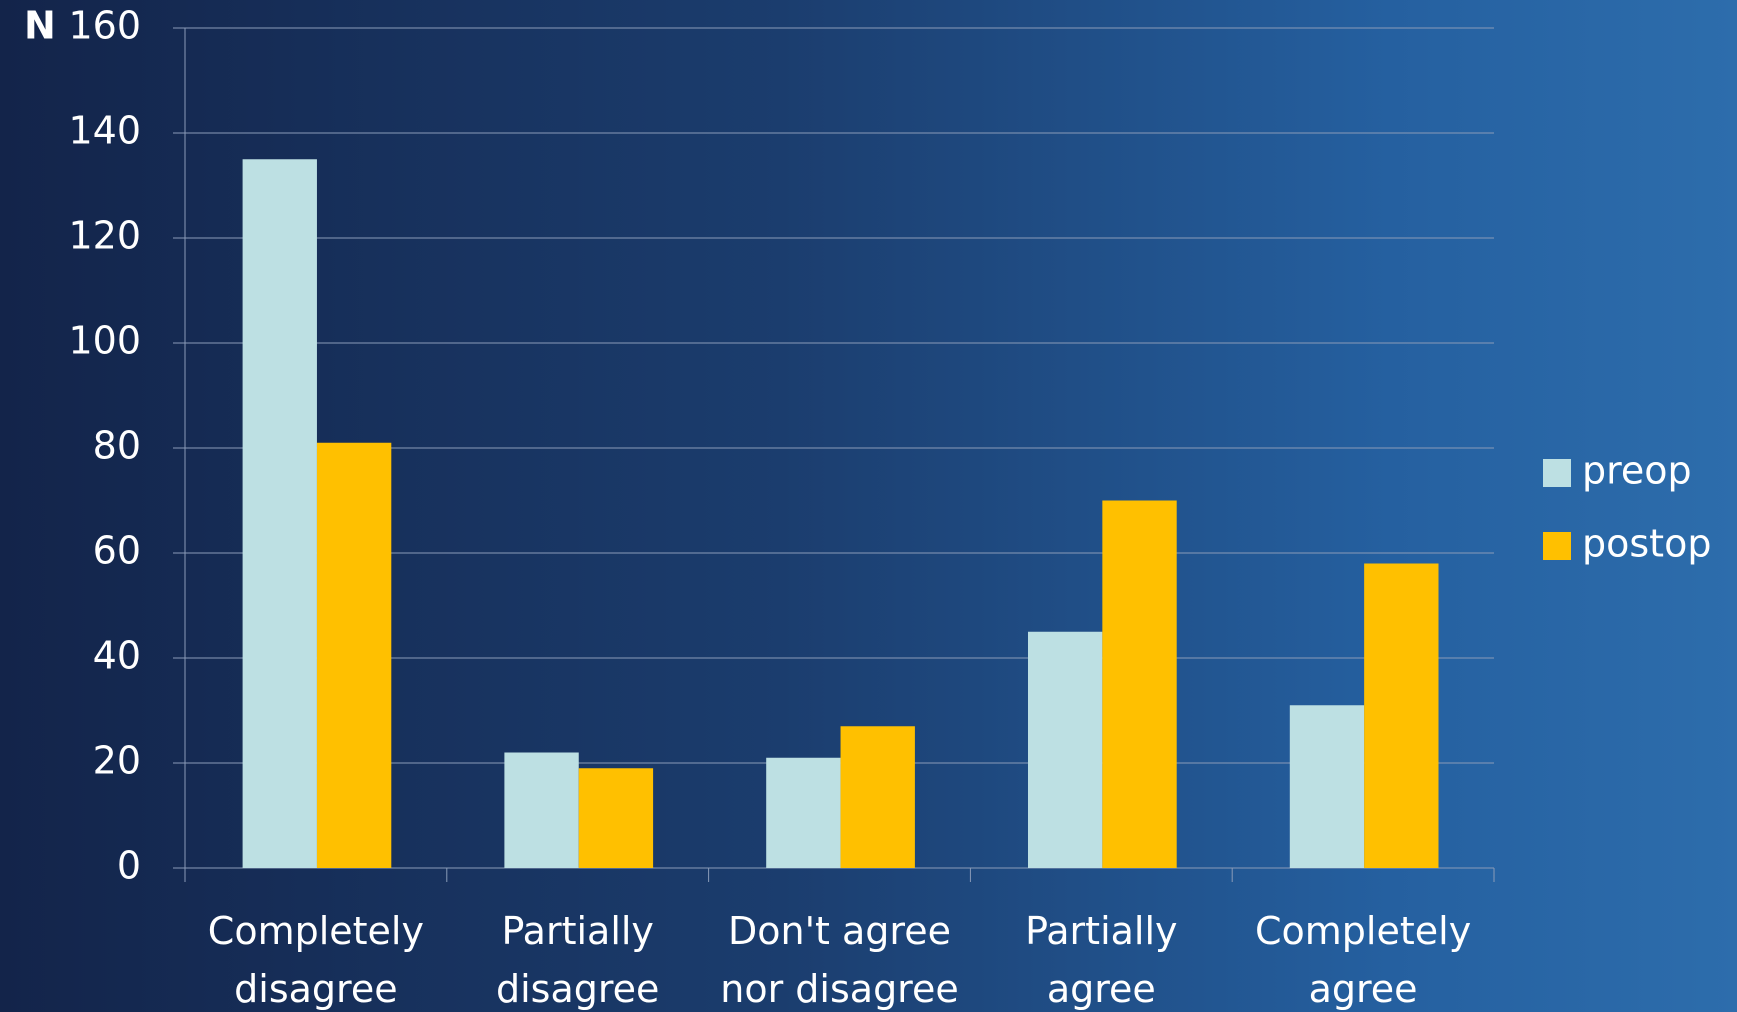  I want to click on x-tick-label: Completely agree, so click(1363, 960).